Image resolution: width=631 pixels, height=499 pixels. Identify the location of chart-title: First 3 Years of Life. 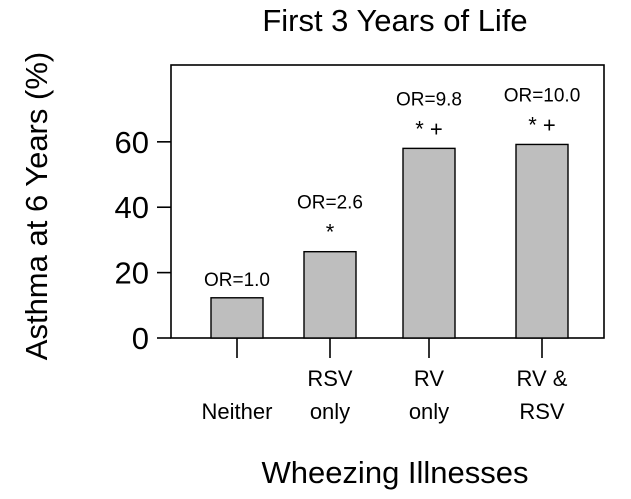
(394, 20).